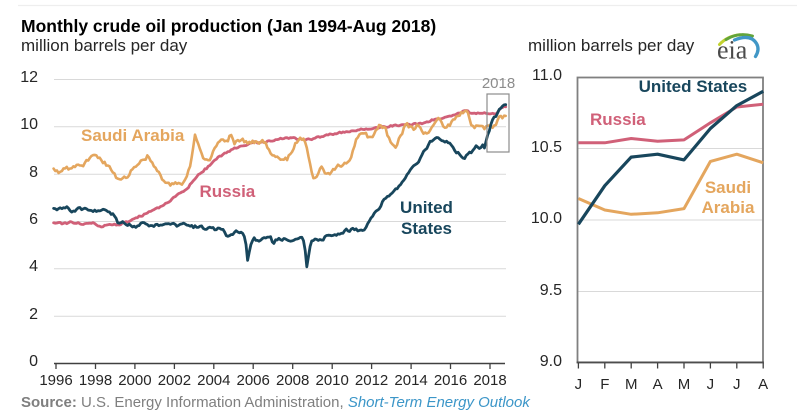  I want to click on svg-text: eia, so click(732, 50).